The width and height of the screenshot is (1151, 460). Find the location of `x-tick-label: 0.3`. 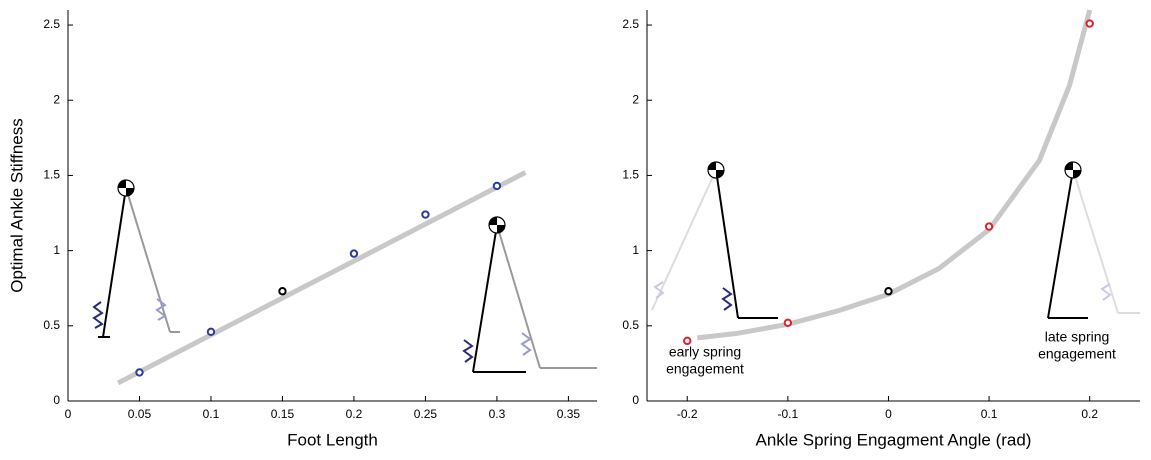

x-tick-label: 0.3 is located at coordinates (497, 414).